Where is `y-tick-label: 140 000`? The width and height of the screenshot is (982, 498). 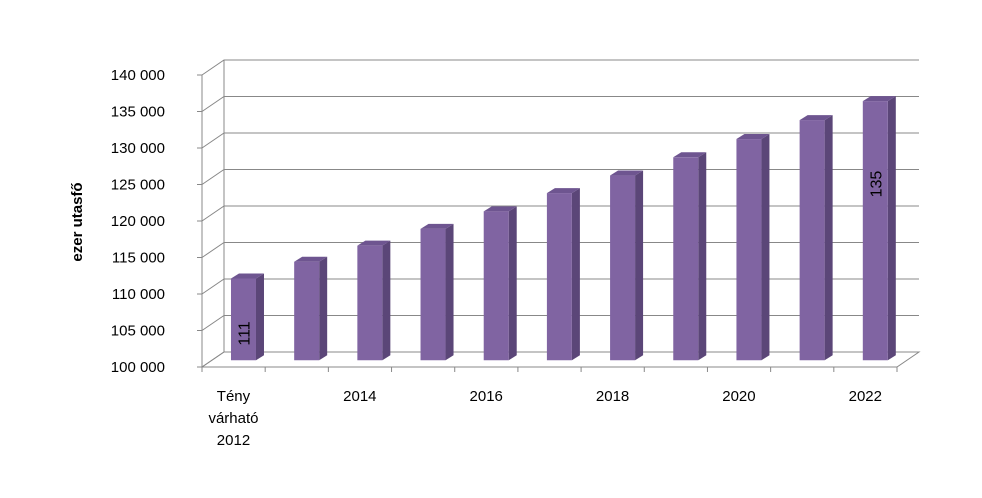
y-tick-label: 140 000 is located at coordinates (138, 75).